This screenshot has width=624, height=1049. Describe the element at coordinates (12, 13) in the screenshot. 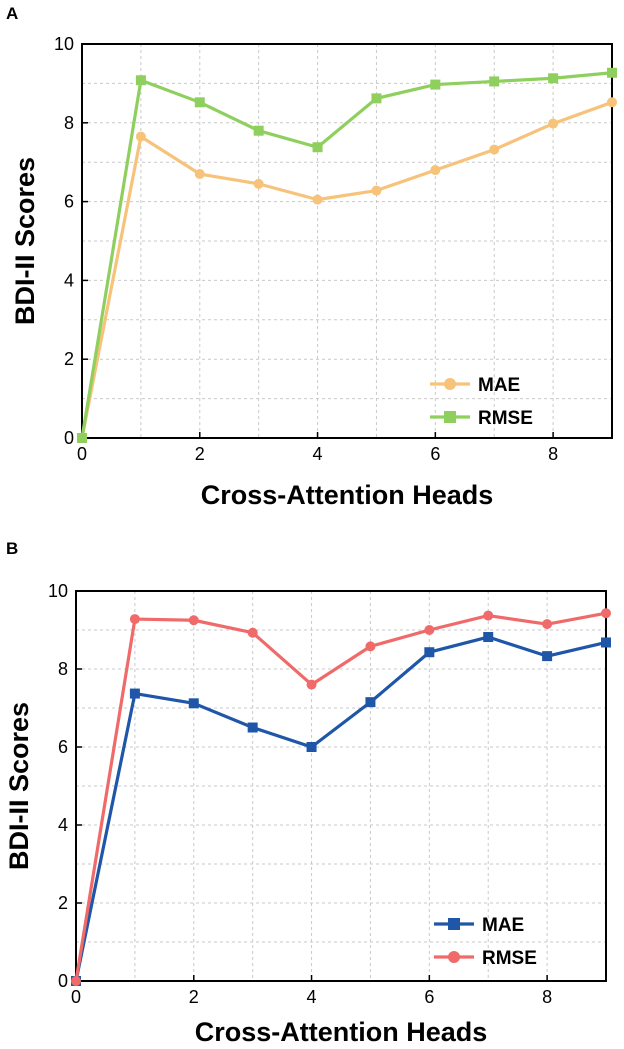

I see `panel-label: A` at that location.